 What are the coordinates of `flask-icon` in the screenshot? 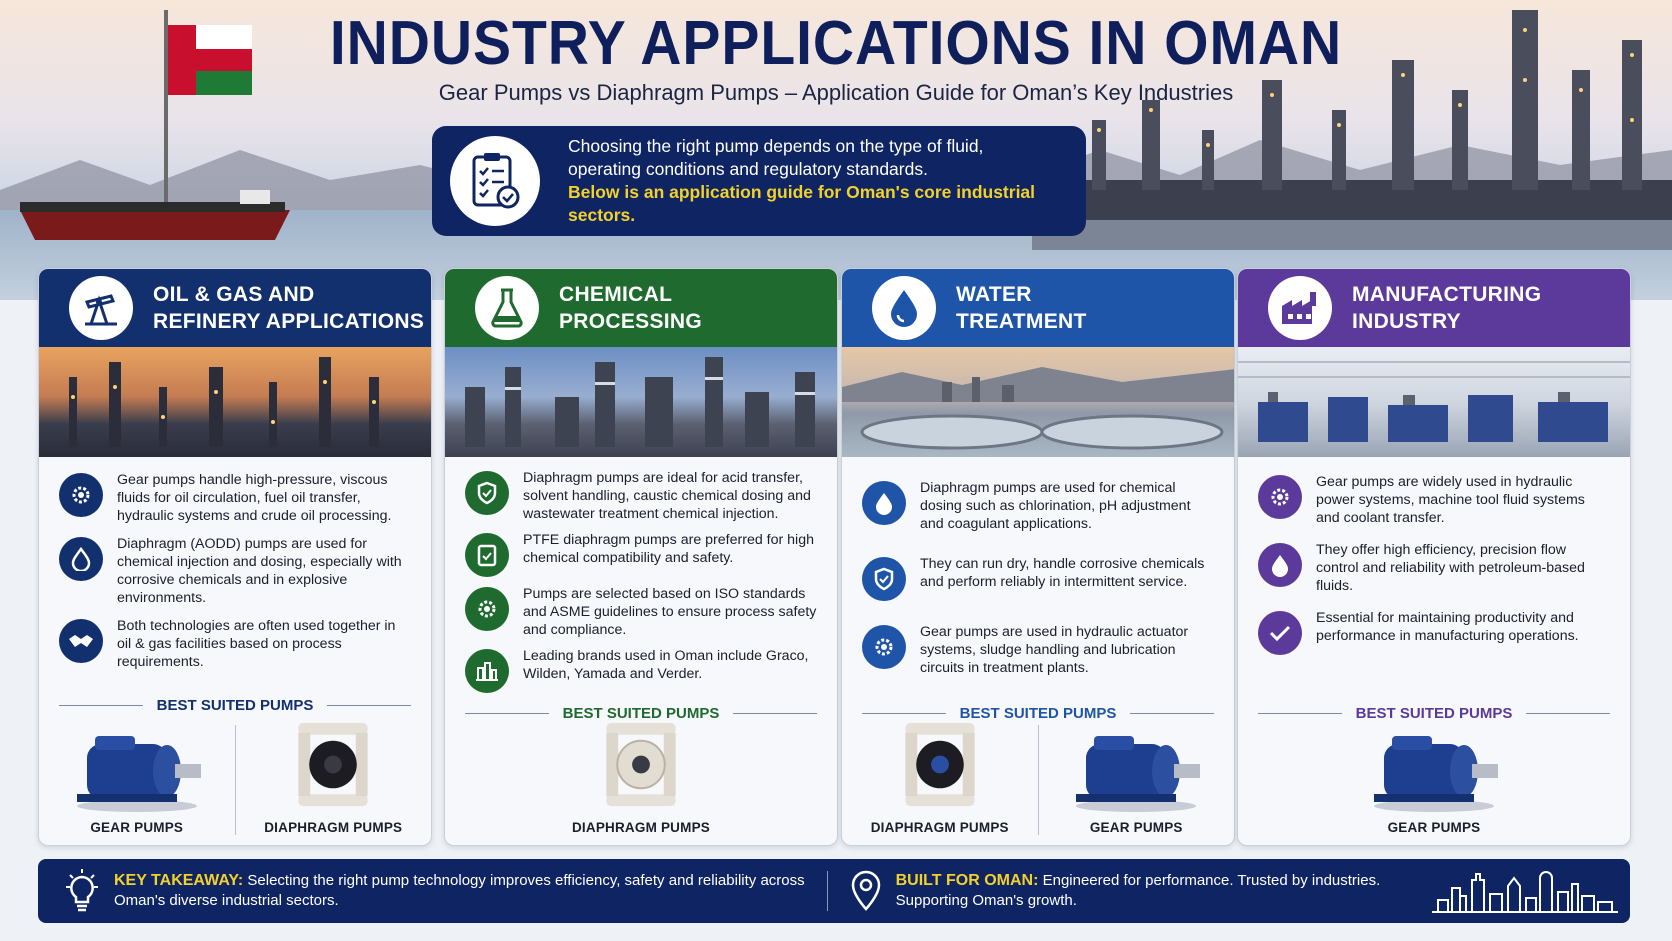 It's located at (507, 308).